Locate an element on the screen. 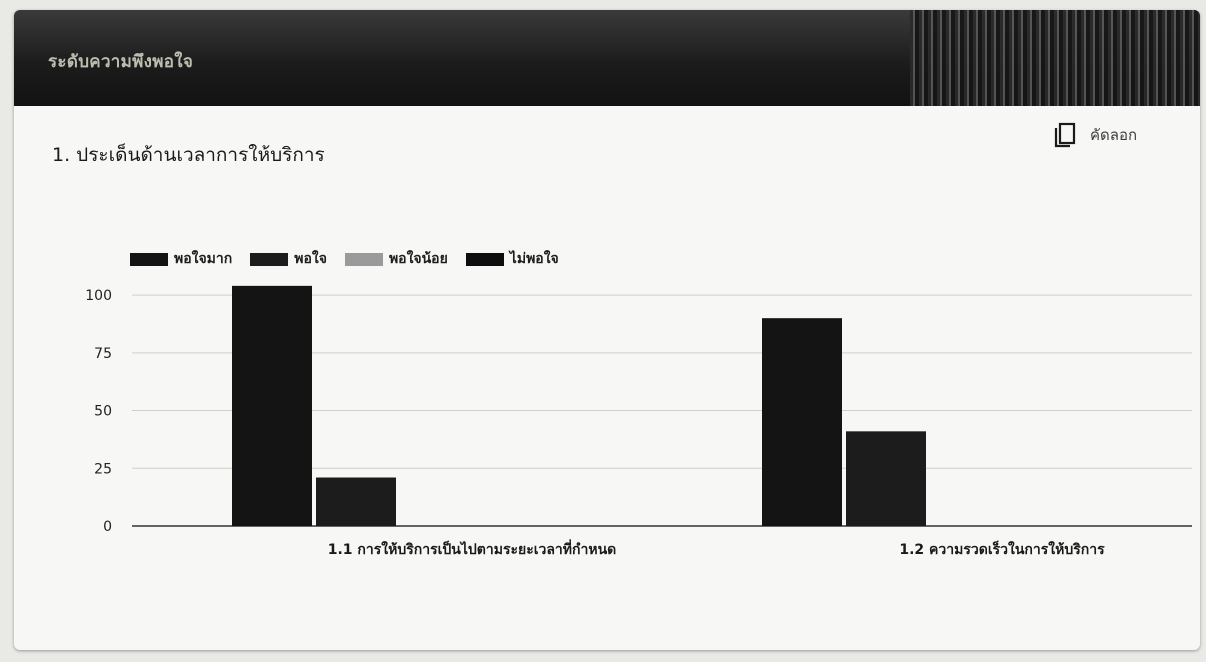 The width and height of the screenshot is (1206, 662). legend-item-satisfied: พอใจ is located at coordinates (288, 259).